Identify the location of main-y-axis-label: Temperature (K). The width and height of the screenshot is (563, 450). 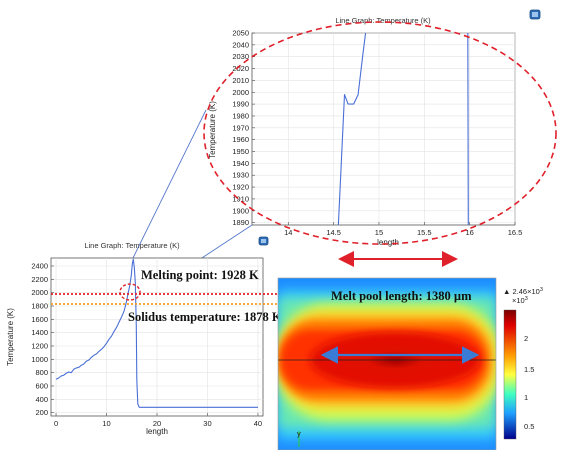
(10, 337).